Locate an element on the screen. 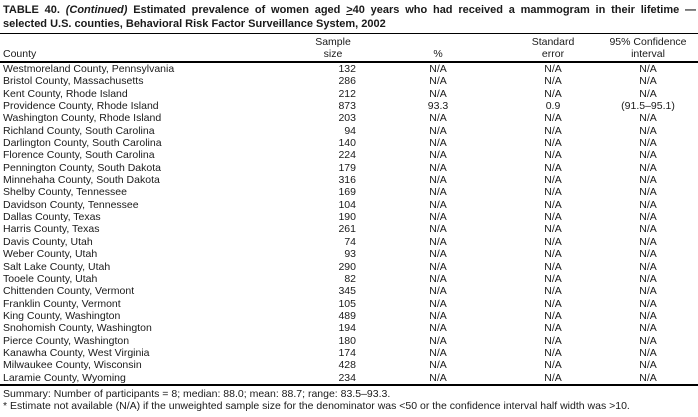 Image resolution: width=698 pixels, height=417 pixels. sample-size-cell: 104 is located at coordinates (347, 204).